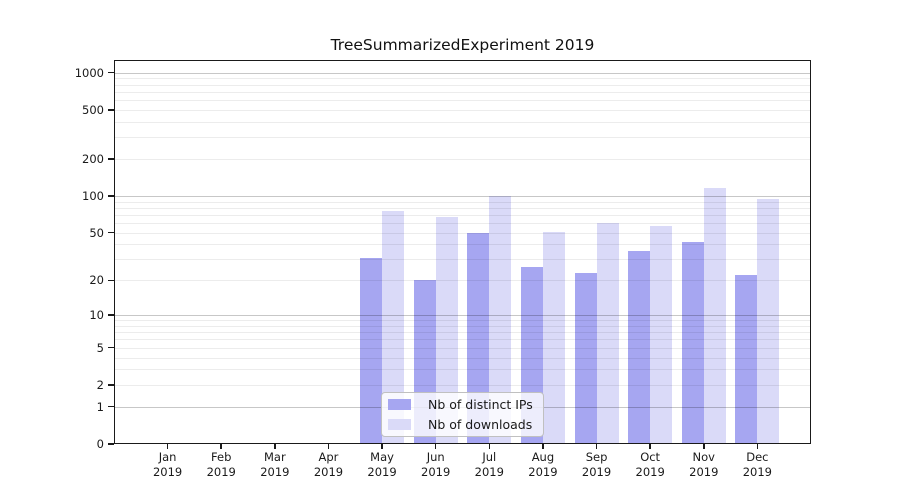 The image size is (900, 500). Describe the element at coordinates (328, 457) in the screenshot. I see `x-tick-label-month: Apr` at that location.